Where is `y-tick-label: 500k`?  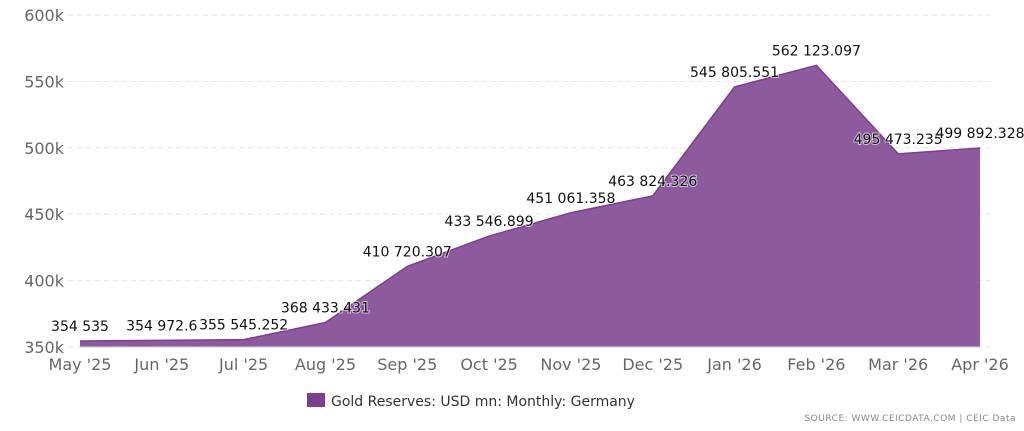
y-tick-label: 500k is located at coordinates (44, 148).